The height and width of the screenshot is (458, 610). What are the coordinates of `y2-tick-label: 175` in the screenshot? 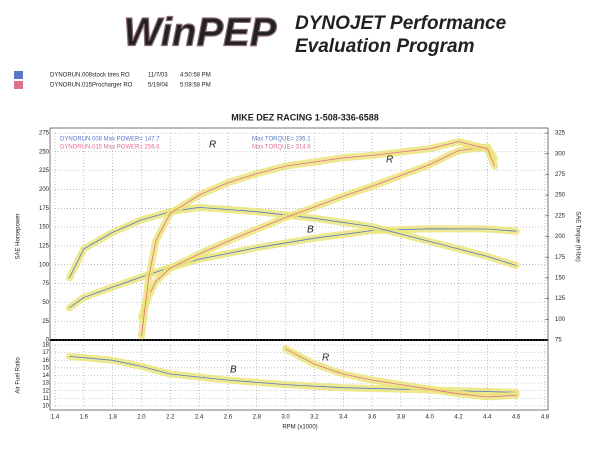 It's located at (560, 258).